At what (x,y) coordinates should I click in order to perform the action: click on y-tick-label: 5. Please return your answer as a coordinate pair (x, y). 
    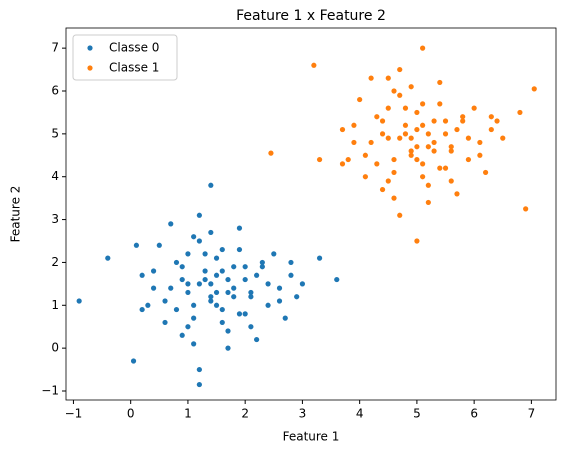
    Looking at the image, I should click on (55, 133).